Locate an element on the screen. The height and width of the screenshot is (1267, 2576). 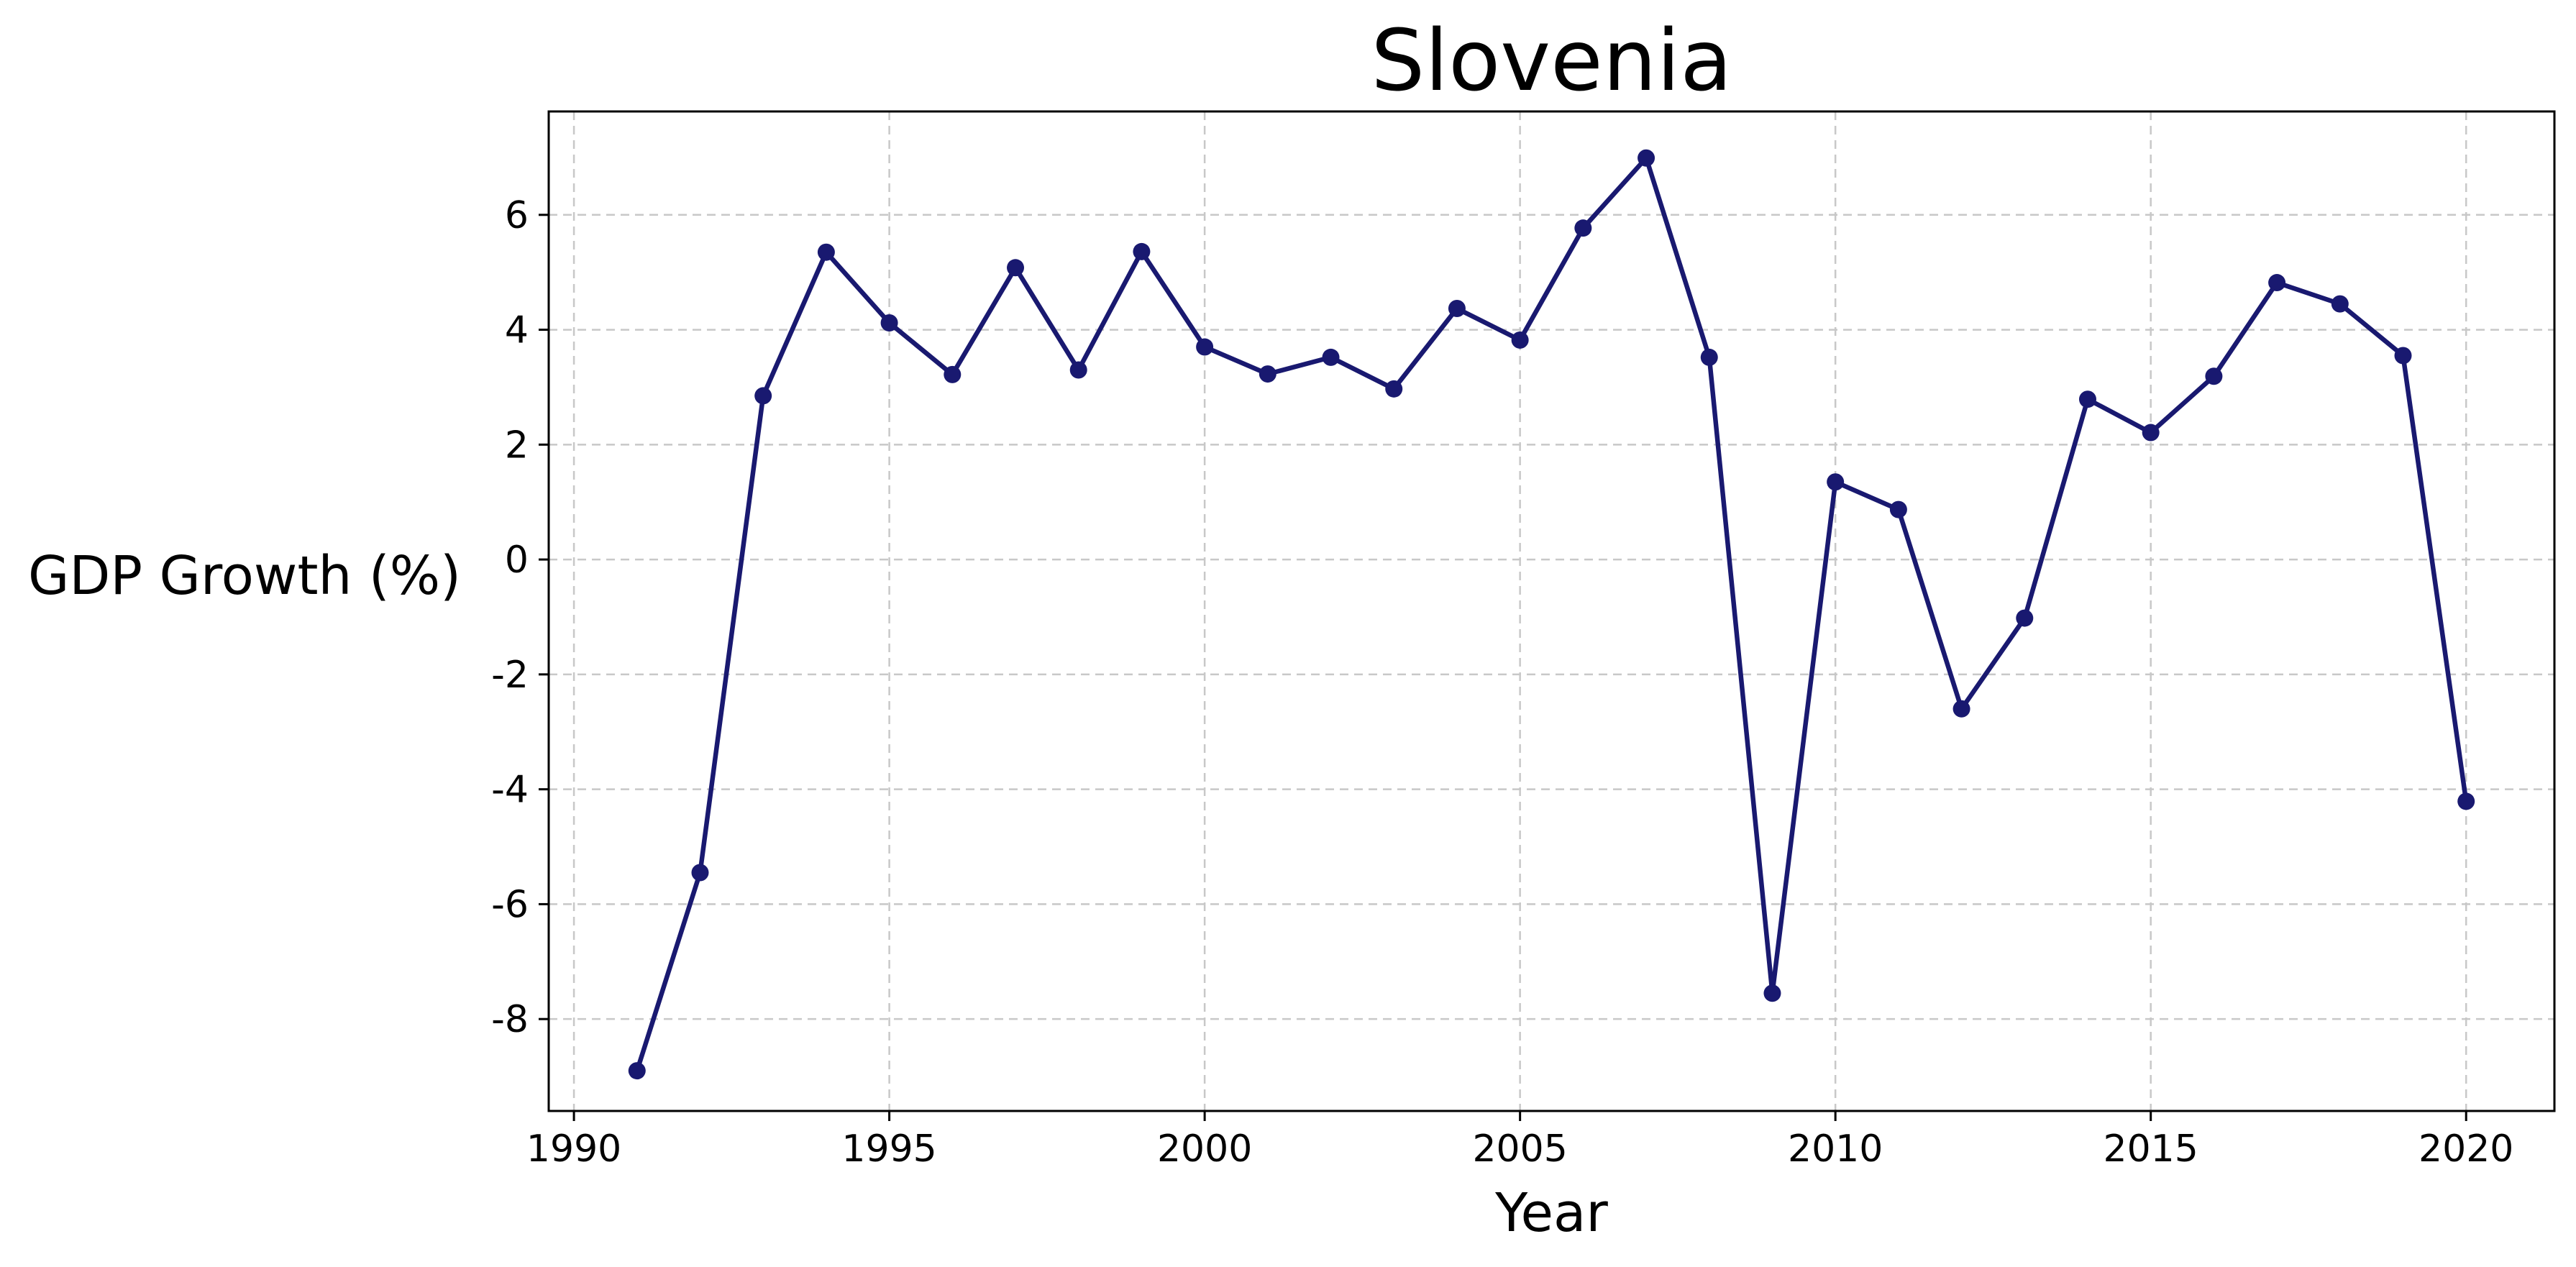
y-axis: -8 -6 -4 -2 0 2 4 6 is located at coordinates (520, 617).